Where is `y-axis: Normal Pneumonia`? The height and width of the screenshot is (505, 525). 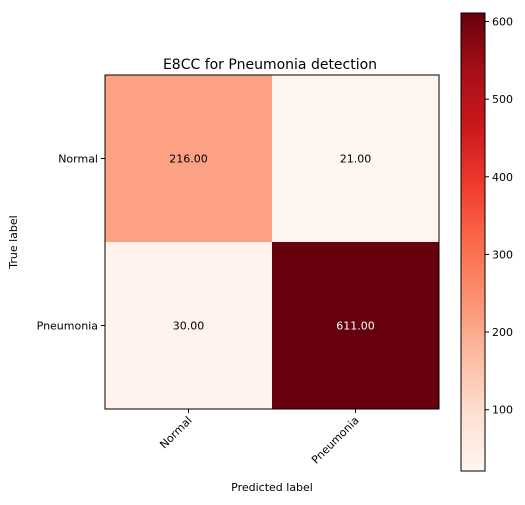
y-axis: Normal Pneumonia is located at coordinates (71, 243).